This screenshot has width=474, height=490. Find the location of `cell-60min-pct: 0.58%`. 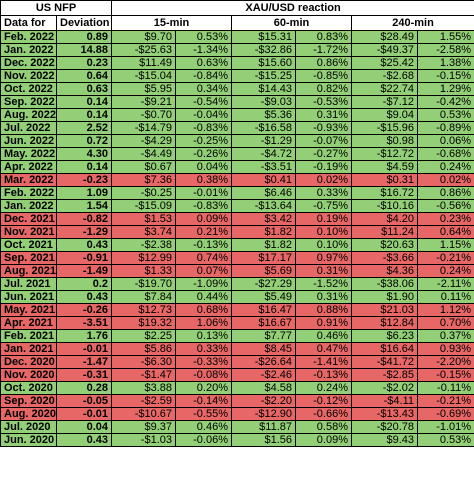

cell-60min-pct: 0.58% is located at coordinates (323, 427).